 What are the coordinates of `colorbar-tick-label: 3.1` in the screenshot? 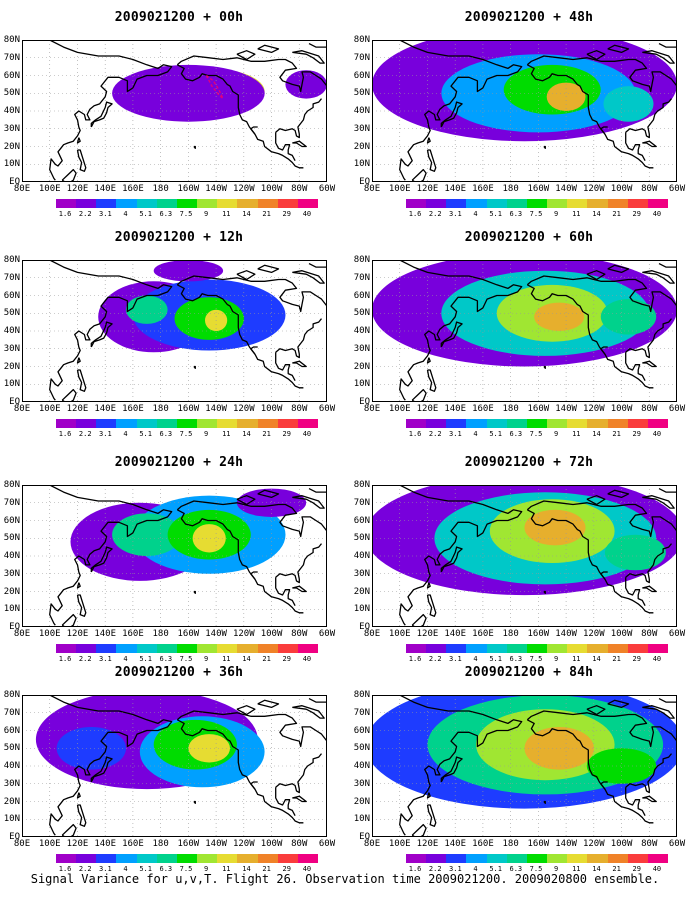 It's located at (455, 434).